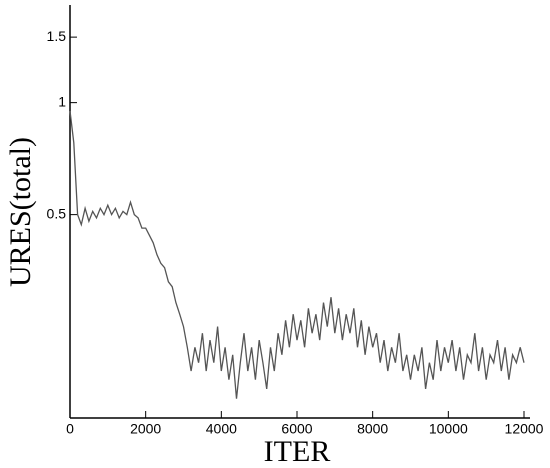 This screenshot has height=468, width=550. I want to click on x-tick-label: 2000, so click(145, 429).